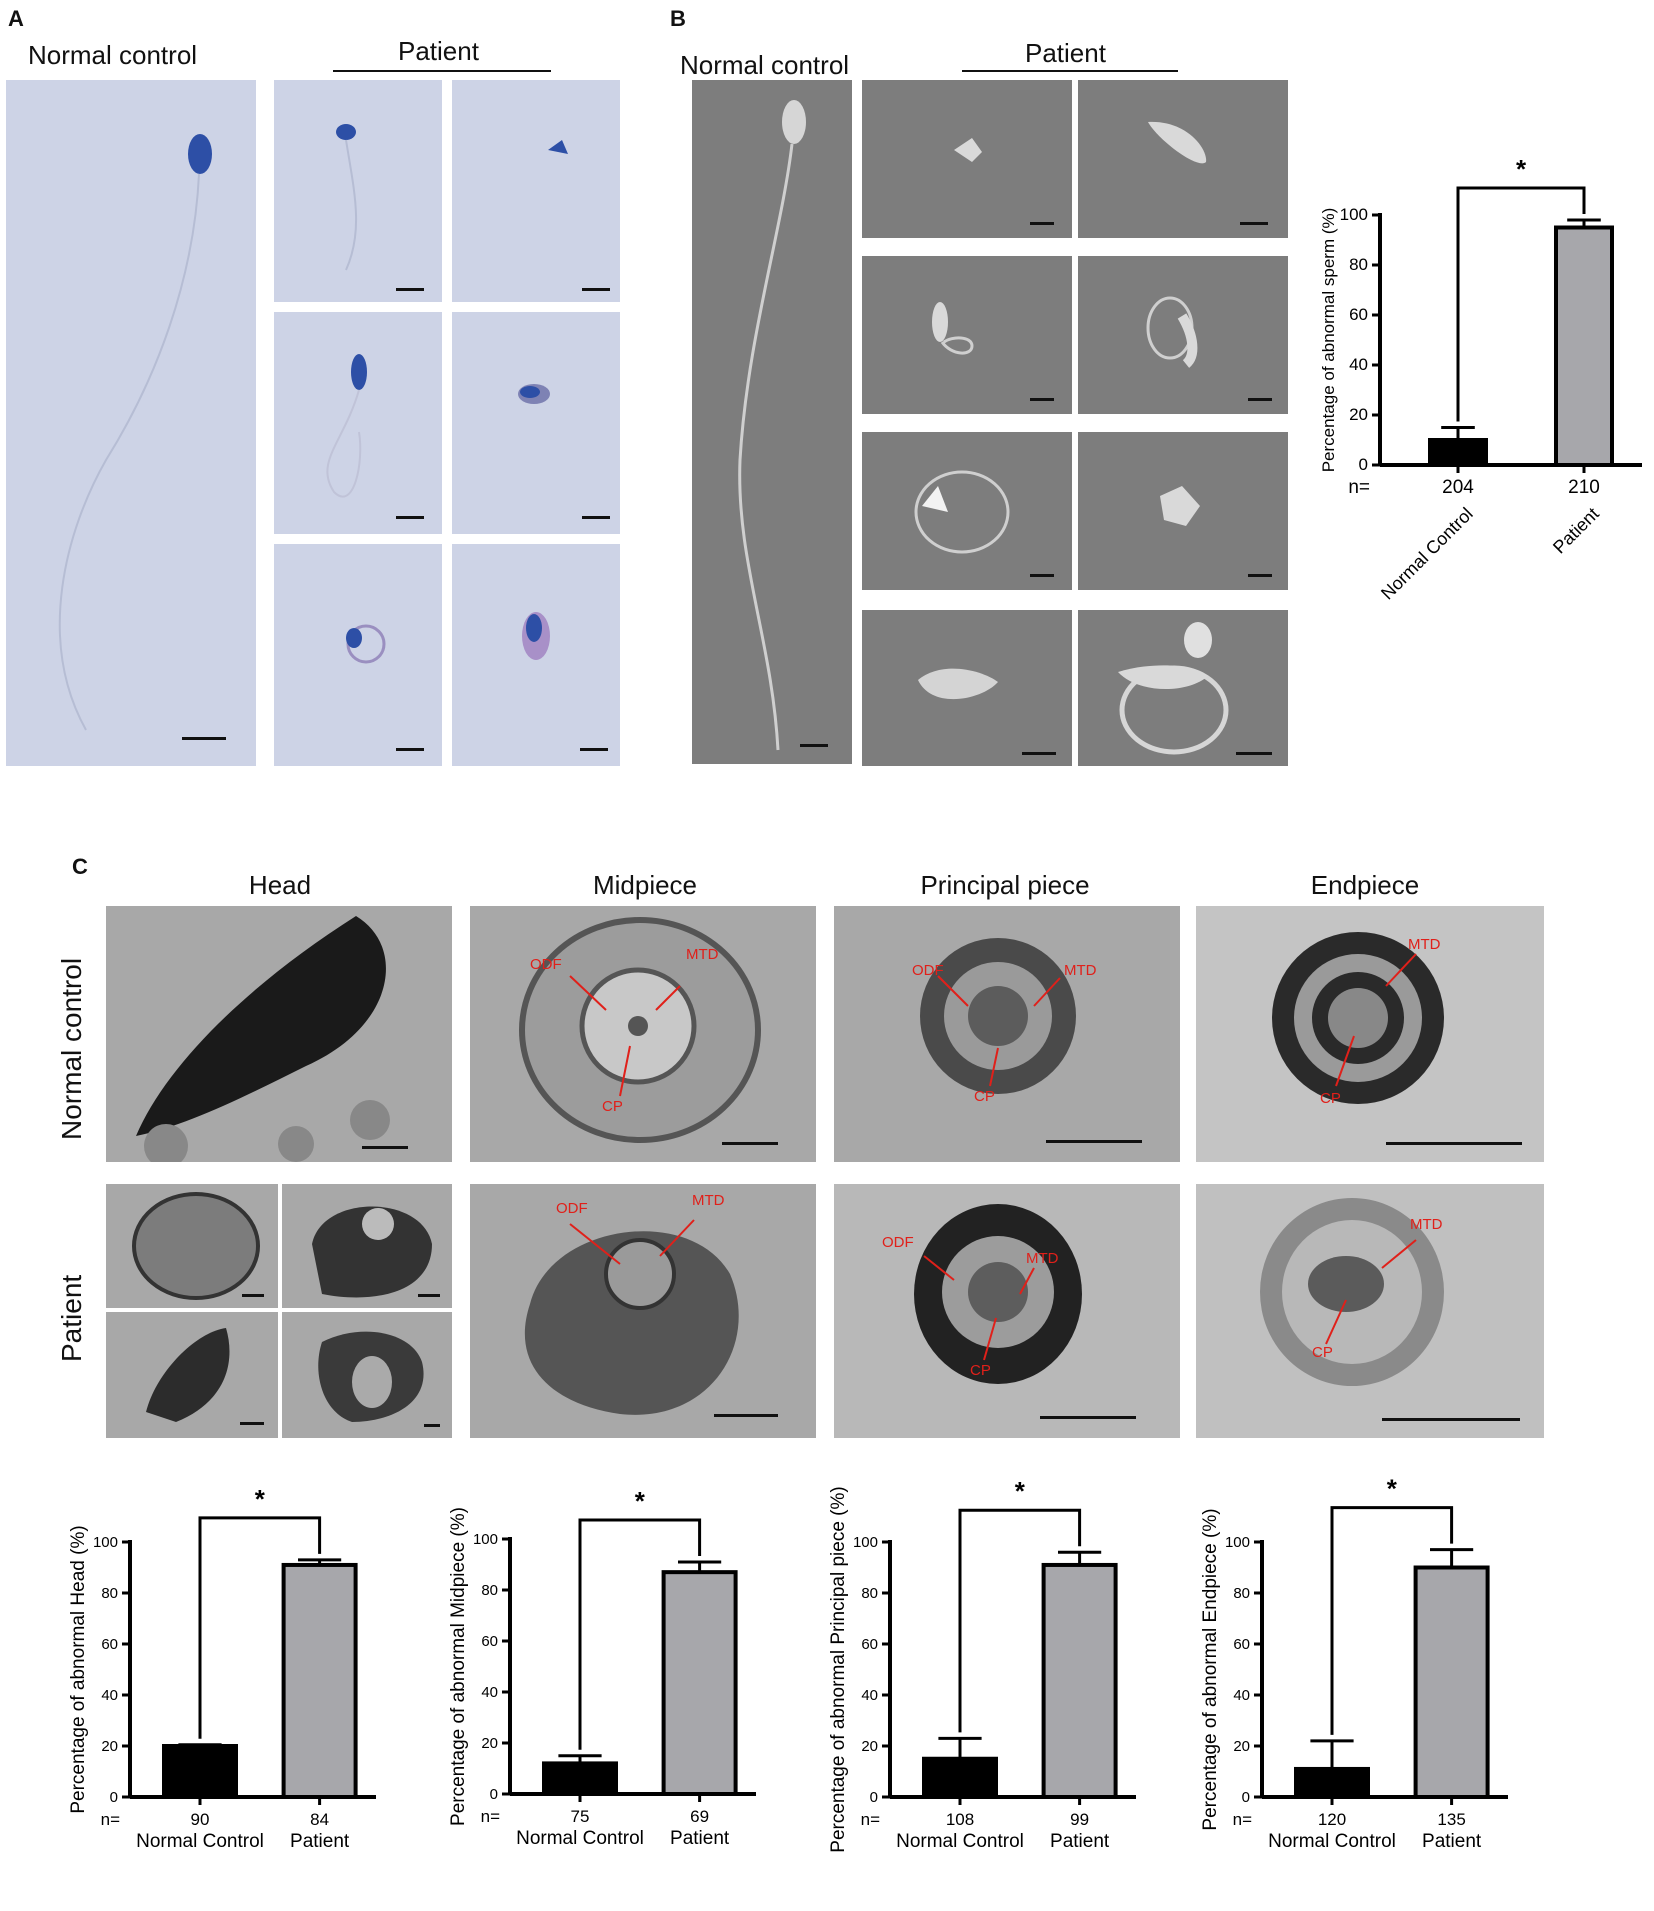 This screenshot has height=1911, width=1654. I want to click on panel-b-patient-label: Patient, so click(1065, 53).